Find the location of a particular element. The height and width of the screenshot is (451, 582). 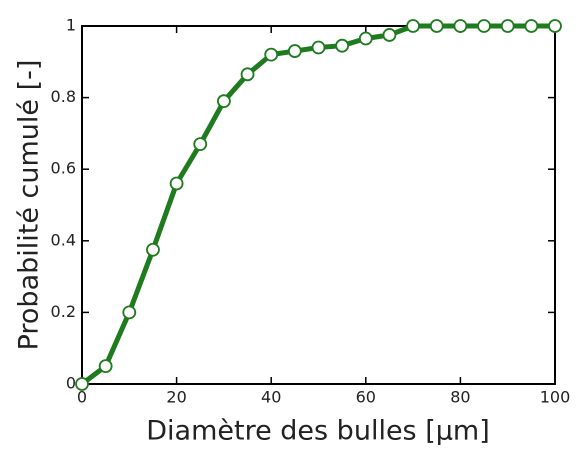

y-tick-label: 1 is located at coordinates (71, 25).